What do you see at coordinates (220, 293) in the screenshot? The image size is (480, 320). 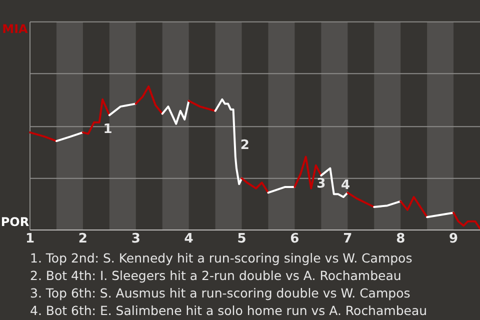 I see `text: 3. Top 6th: S. Ausmus hit a run-scoring double vs W. Campos` at bounding box center [220, 293].